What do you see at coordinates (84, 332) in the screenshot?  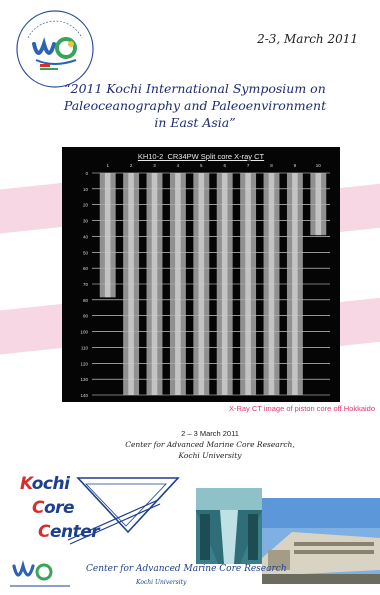 I see `depth-label: 100` at bounding box center [84, 332].